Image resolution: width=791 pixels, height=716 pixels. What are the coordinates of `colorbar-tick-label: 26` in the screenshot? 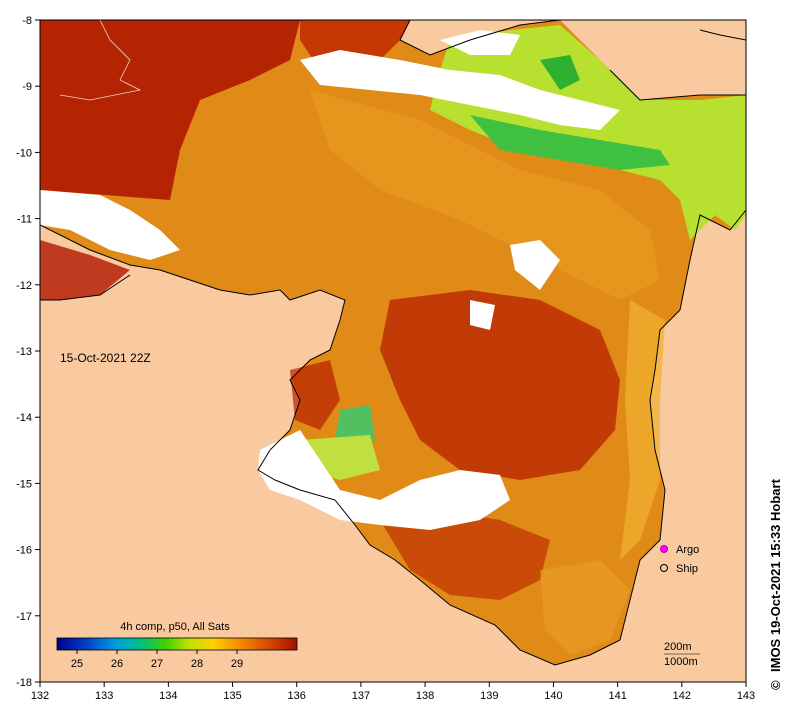 It's located at (117, 664).